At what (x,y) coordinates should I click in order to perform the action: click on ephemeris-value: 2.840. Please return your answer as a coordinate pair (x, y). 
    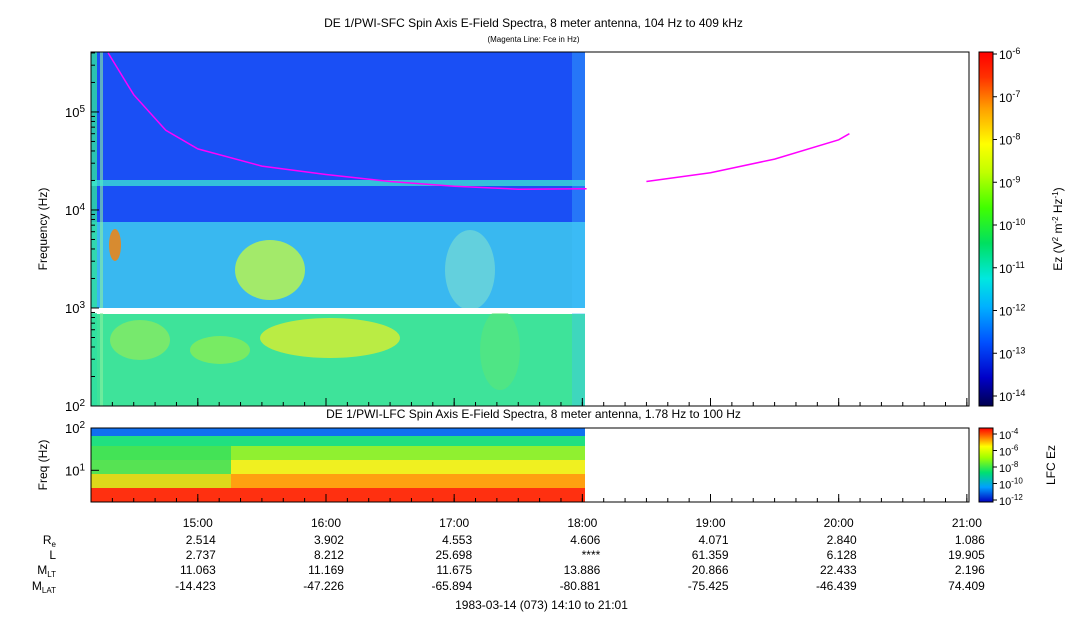
    Looking at the image, I should click on (842, 540).